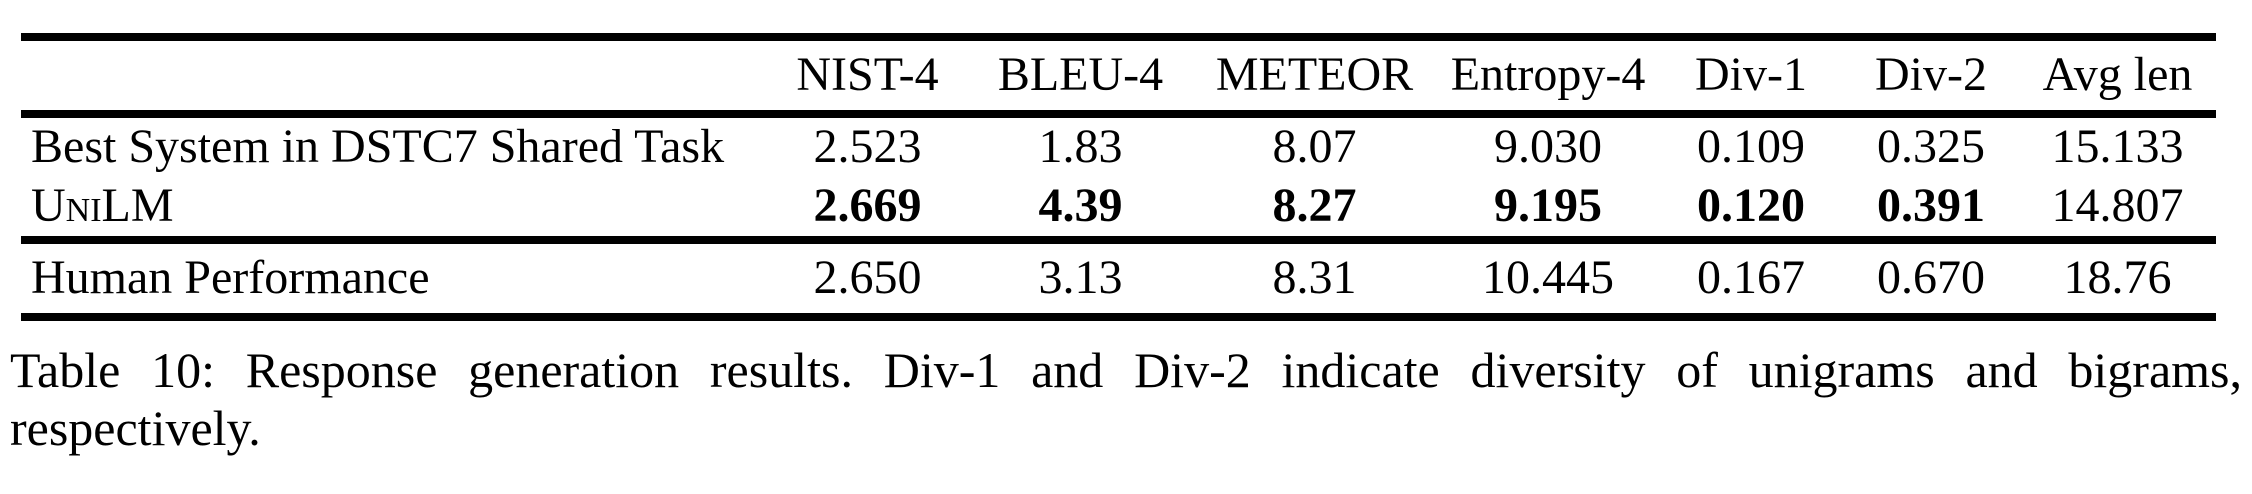 The width and height of the screenshot is (2252, 494). I want to click on column-header: Div-1, so click(1751, 75).